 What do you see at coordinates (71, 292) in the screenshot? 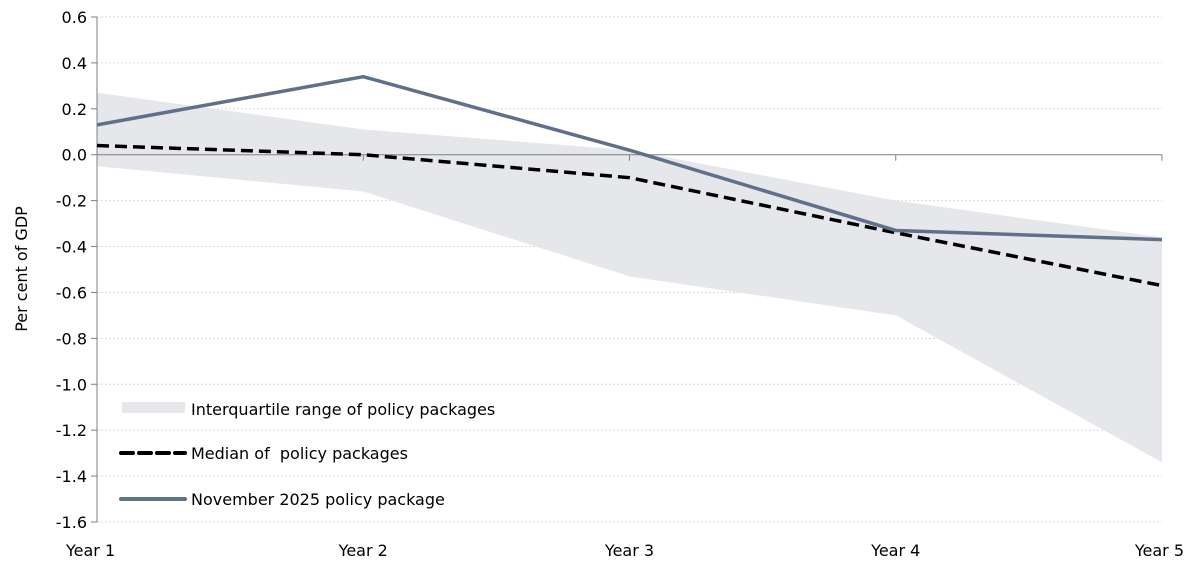
I see `y-tick-label: -0.6` at bounding box center [71, 292].